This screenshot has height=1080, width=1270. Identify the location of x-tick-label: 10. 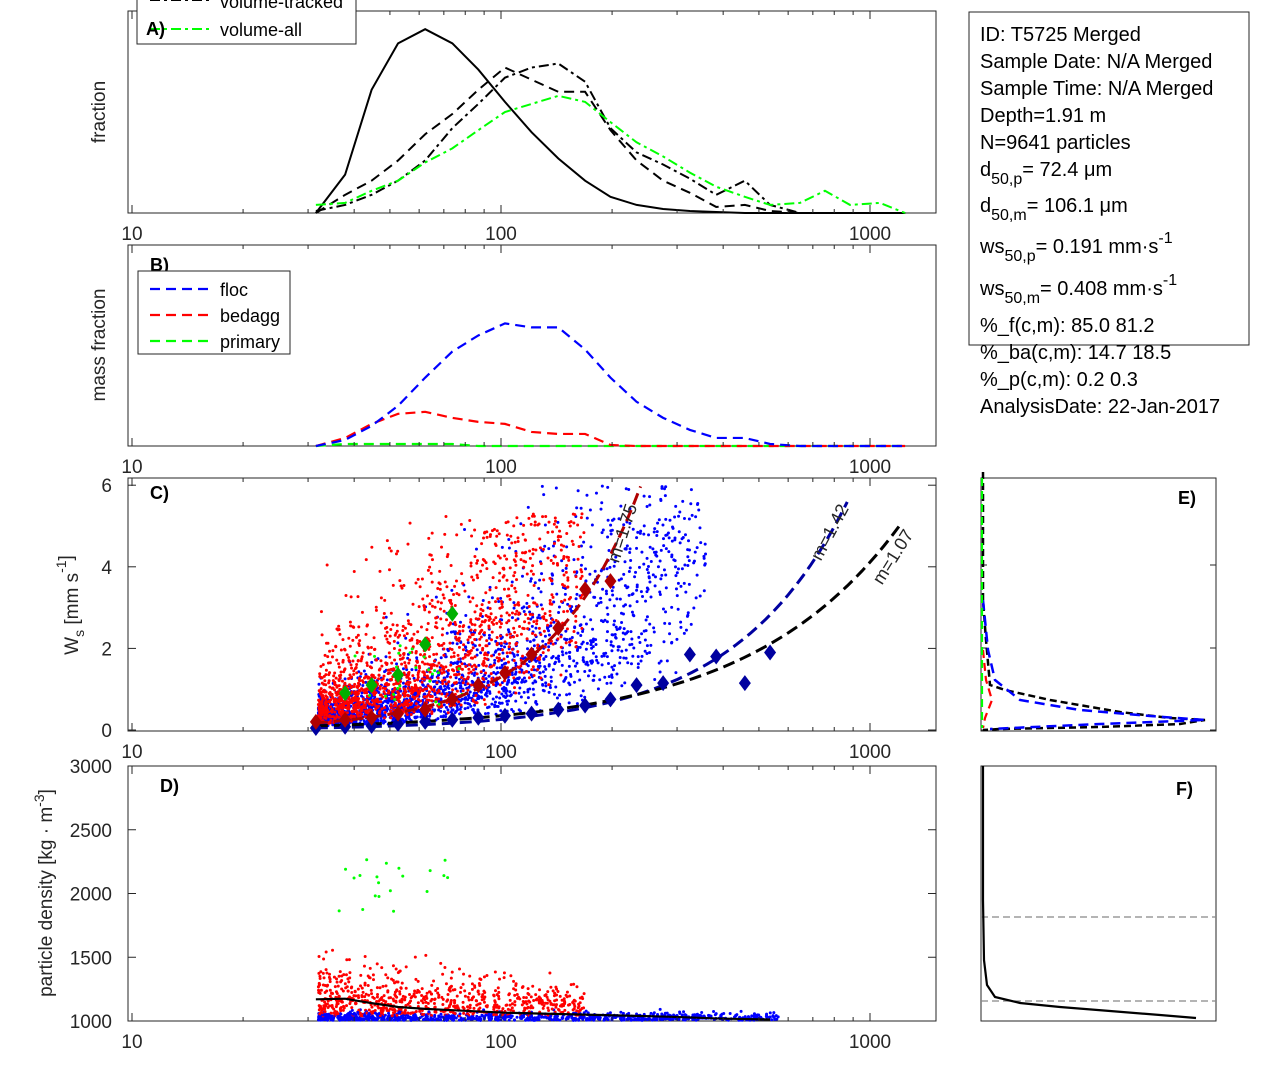
(131, 467).